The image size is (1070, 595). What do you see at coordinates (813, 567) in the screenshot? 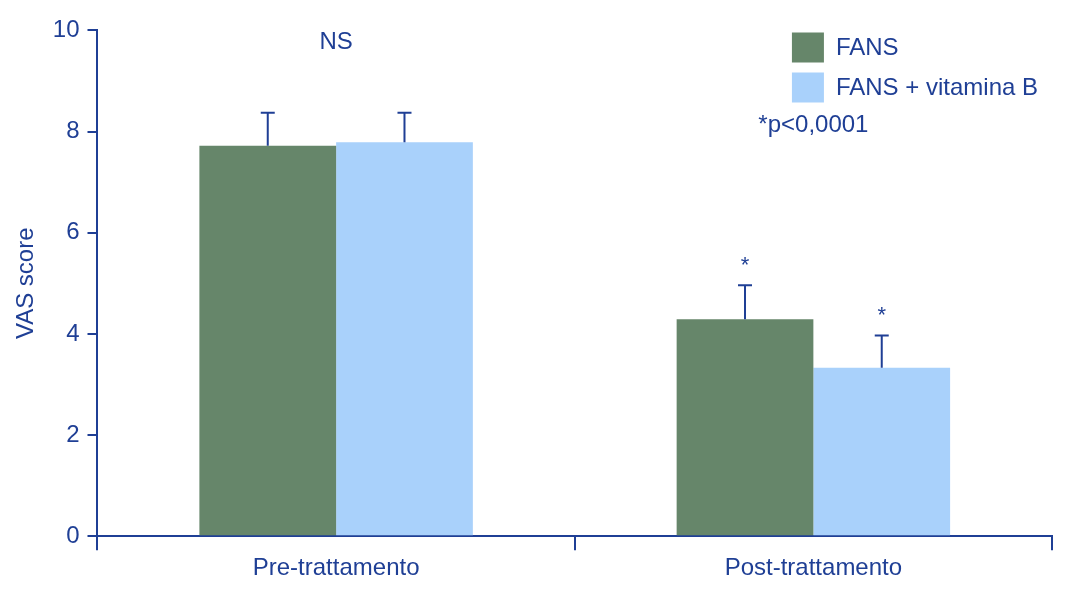
I see `x-tick-label: Post-trattamento` at bounding box center [813, 567].